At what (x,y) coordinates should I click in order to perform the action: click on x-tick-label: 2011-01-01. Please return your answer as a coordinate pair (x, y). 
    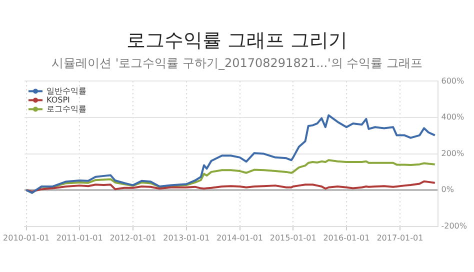
    Looking at the image, I should click on (79, 237).